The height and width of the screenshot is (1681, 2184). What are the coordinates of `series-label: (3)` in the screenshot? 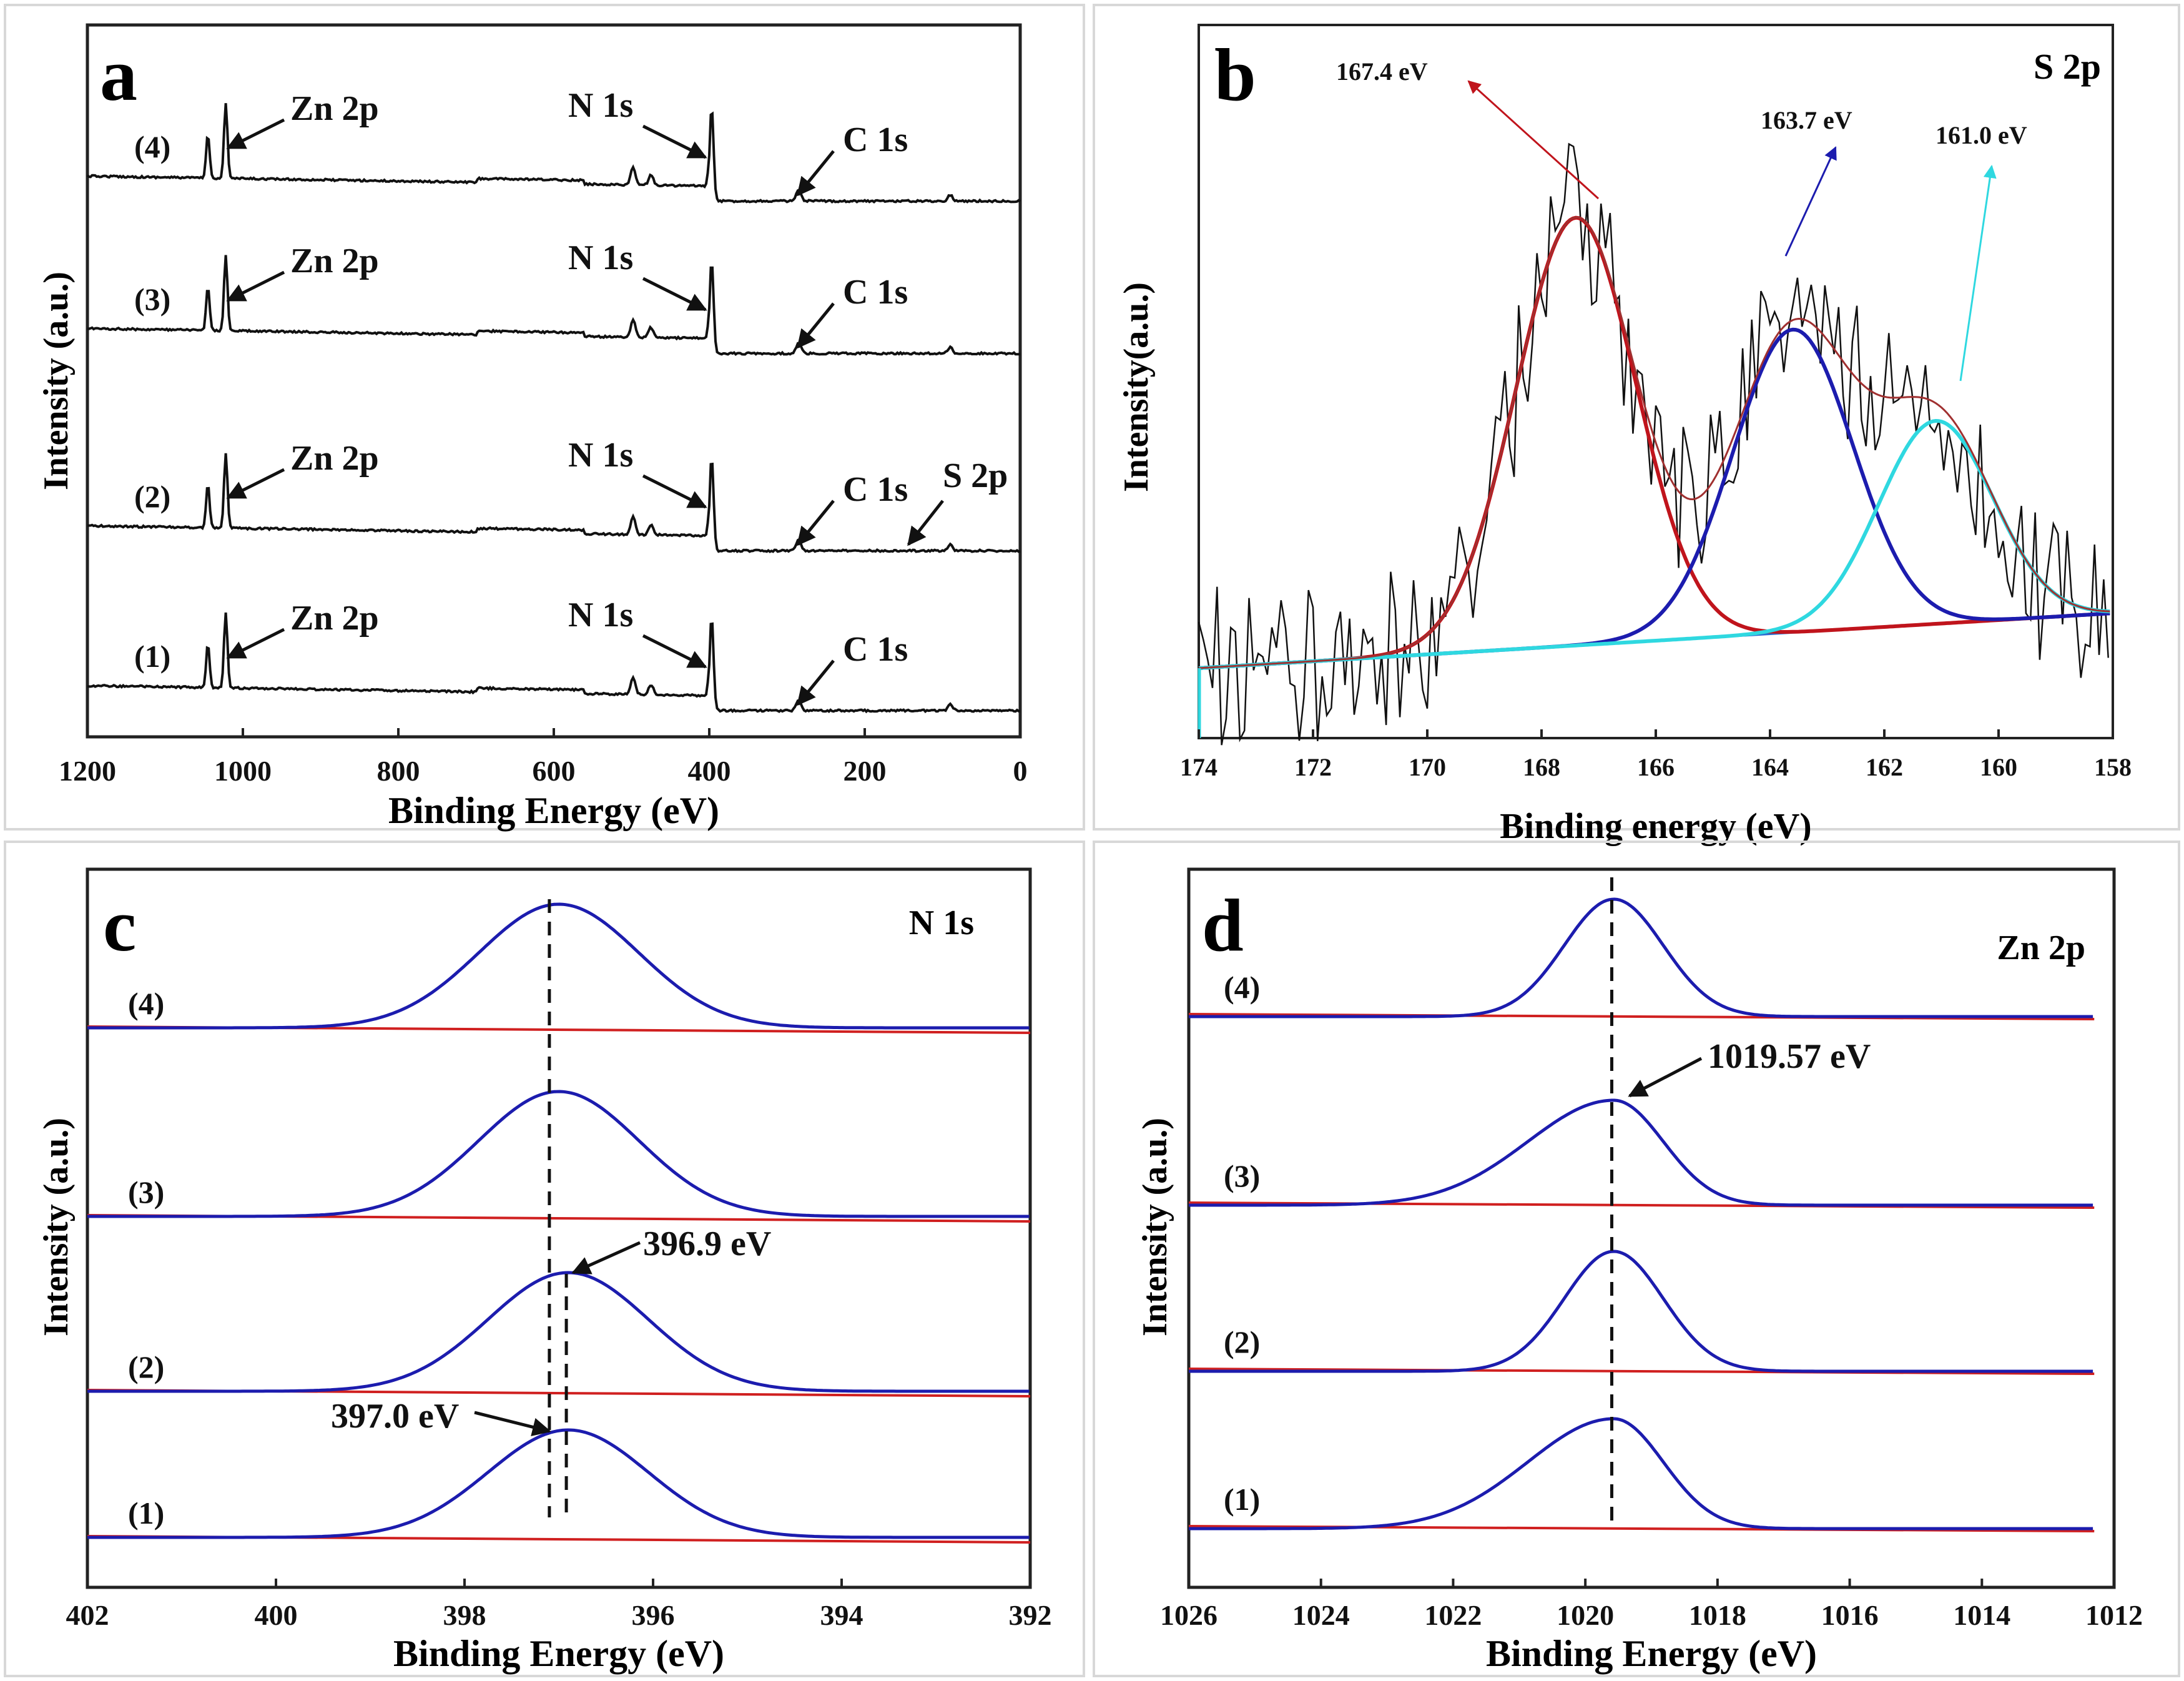 It's located at (146, 1192).